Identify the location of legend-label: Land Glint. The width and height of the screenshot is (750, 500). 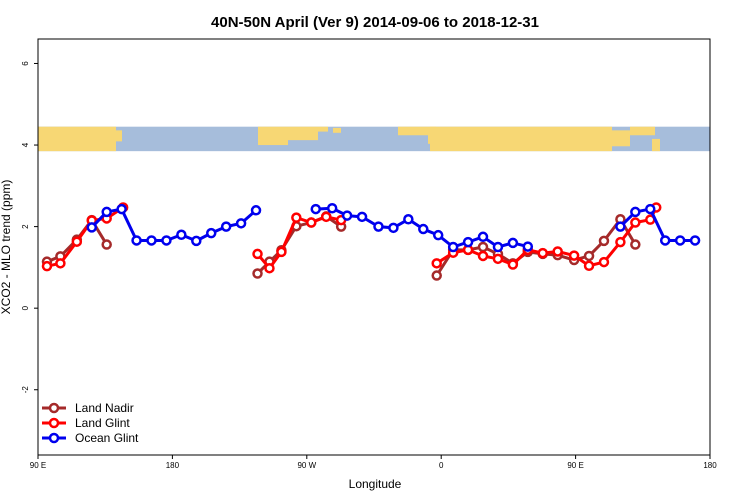
(102, 423).